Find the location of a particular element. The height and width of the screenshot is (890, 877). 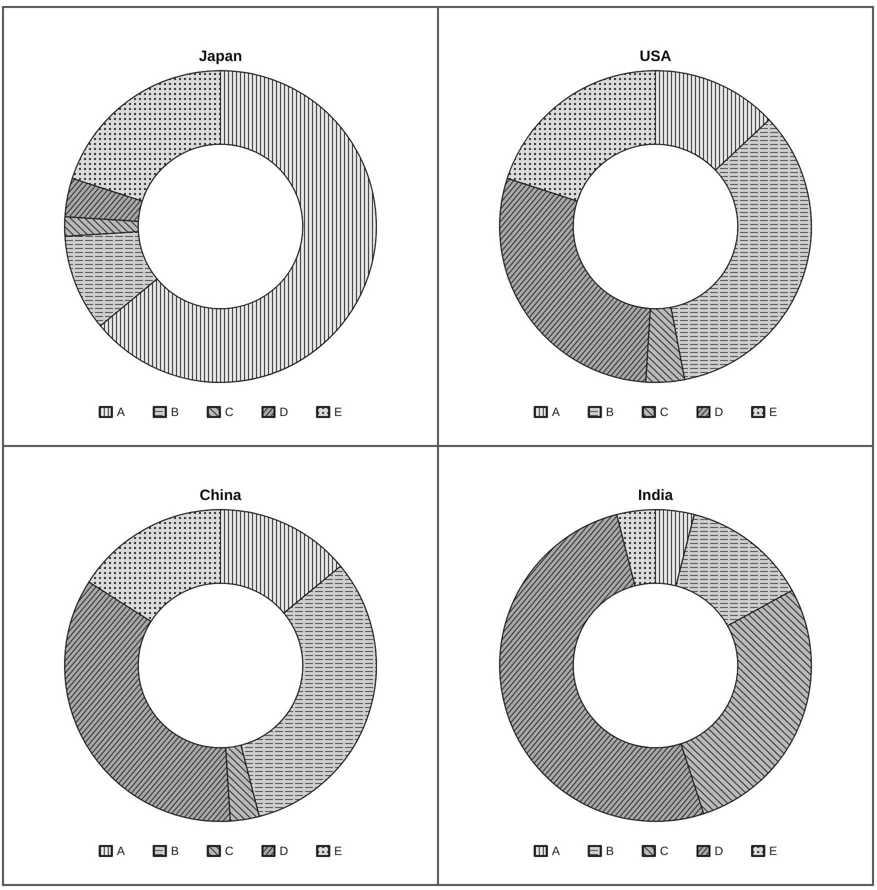

chart-title: Japan is located at coordinates (220, 56).